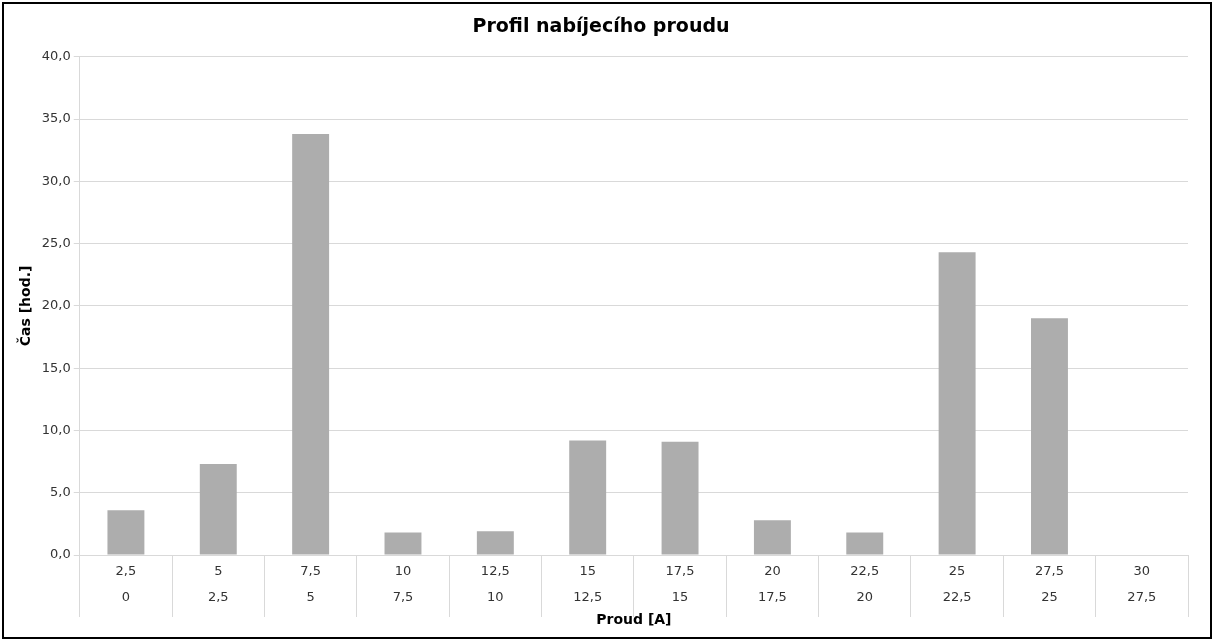 The height and width of the screenshot is (641, 1214). I want to click on x-tick-label: 5 2,5, so click(218, 584).